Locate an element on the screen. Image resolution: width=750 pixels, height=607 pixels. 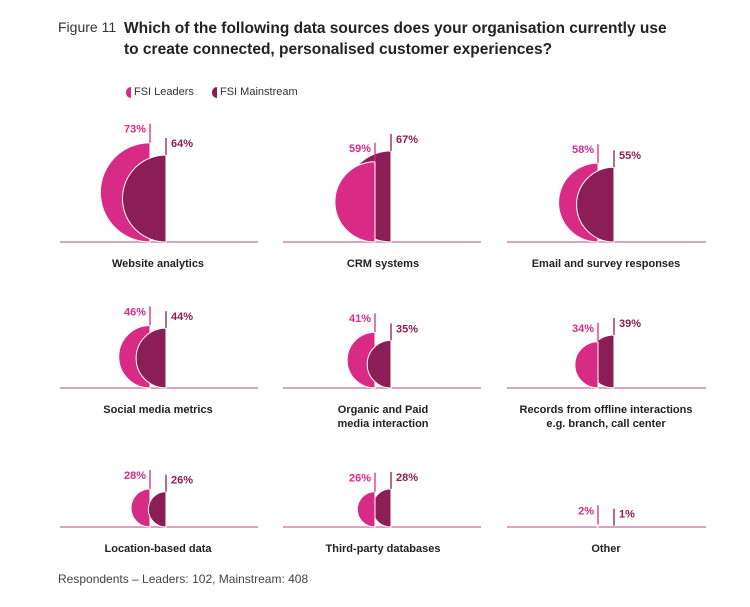
leaders-value-label: 26% is located at coordinates (360, 479).